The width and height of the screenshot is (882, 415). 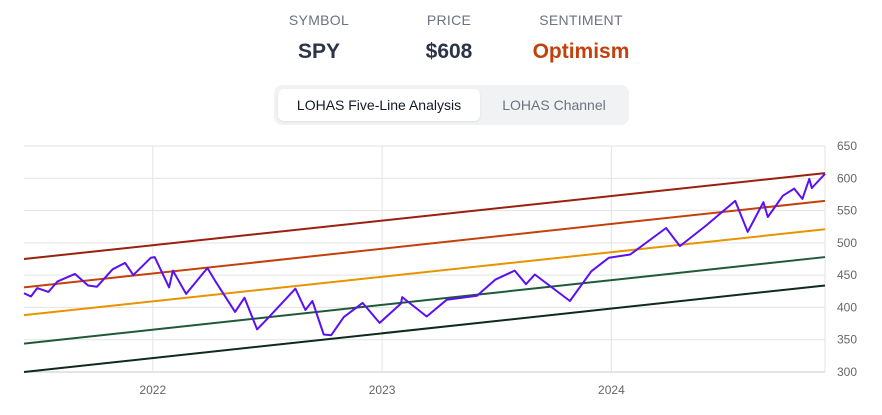 What do you see at coordinates (379, 105) in the screenshot?
I see `tab-five-line-analysis: LOHAS Five-Line Analysis` at bounding box center [379, 105].